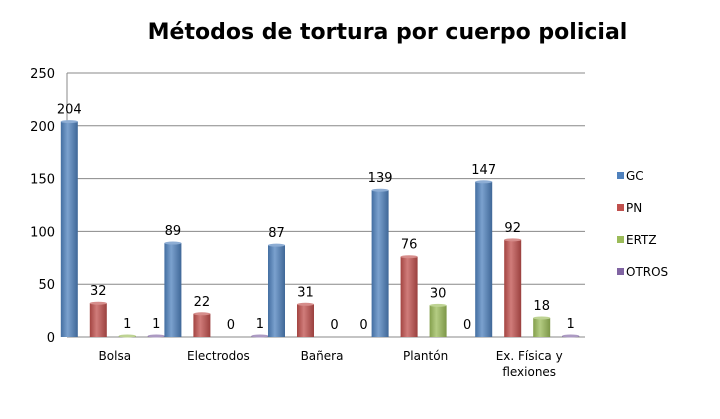  Describe the element at coordinates (529, 372) in the screenshot. I see `x-tick-label: flexiones` at that location.